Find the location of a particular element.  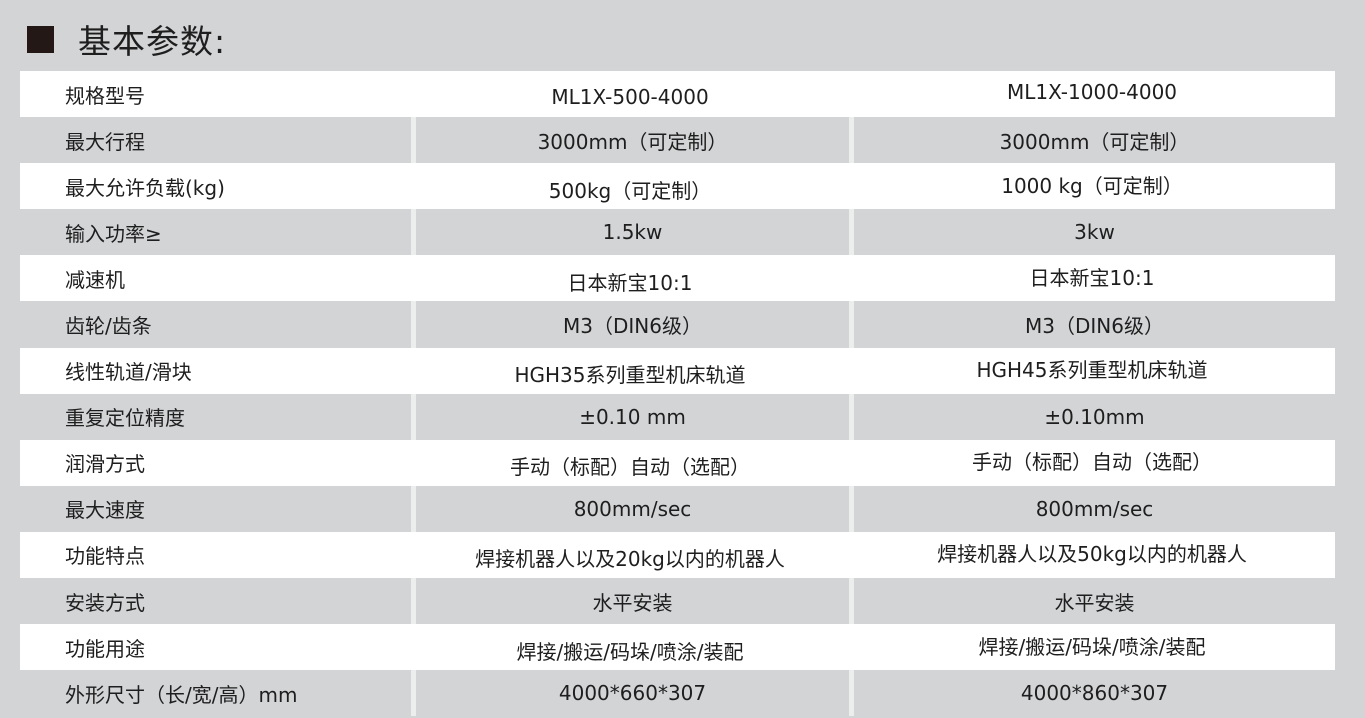

table-row: 外形尺寸（长/宽/高）mm 4000*660*307 4000*860*307 is located at coordinates (677, 693).